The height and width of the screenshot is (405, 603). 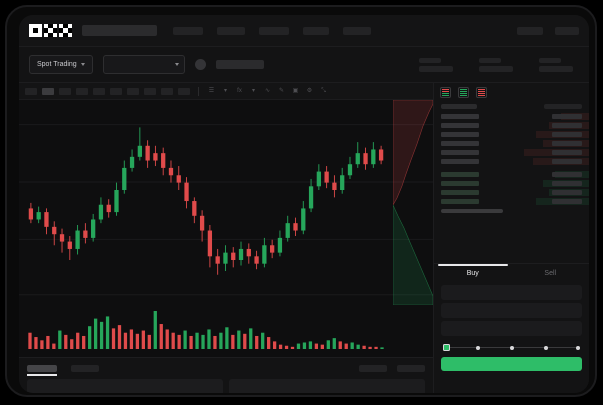 What do you see at coordinates (239, 91) in the screenshot?
I see `indicator-icon: fx` at bounding box center [239, 91].